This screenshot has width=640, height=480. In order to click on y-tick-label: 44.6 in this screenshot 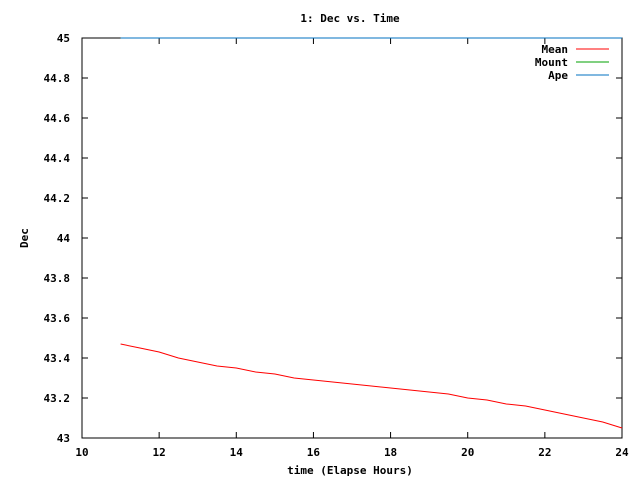, I will do `click(57, 118)`.